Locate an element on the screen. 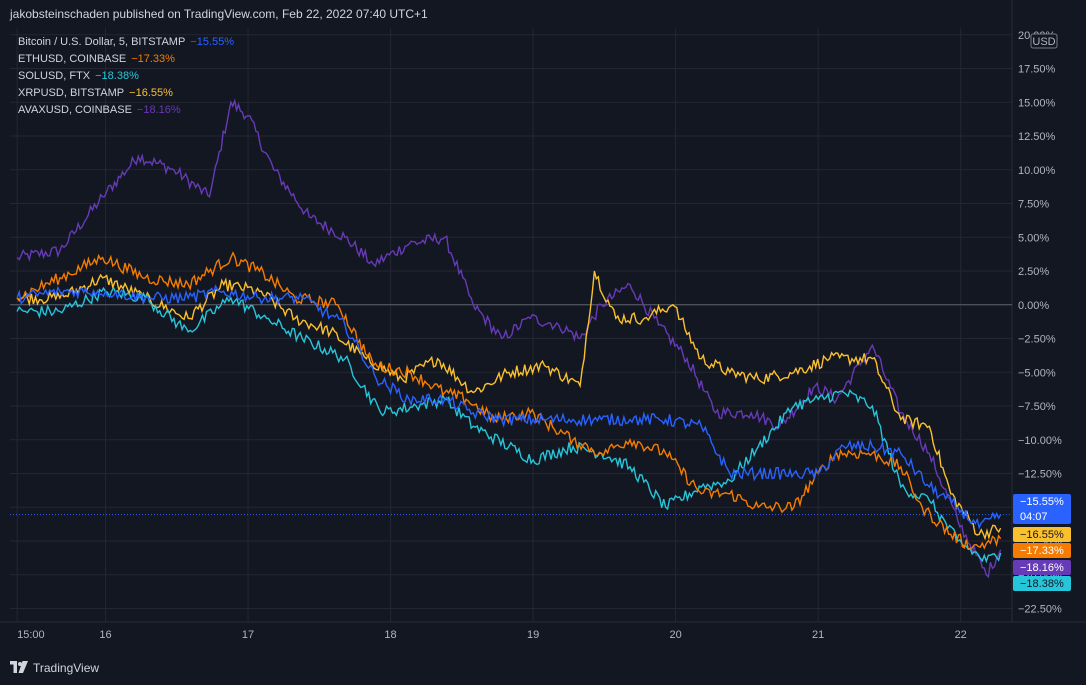  y-tick-label: −2.50% is located at coordinates (1037, 340).